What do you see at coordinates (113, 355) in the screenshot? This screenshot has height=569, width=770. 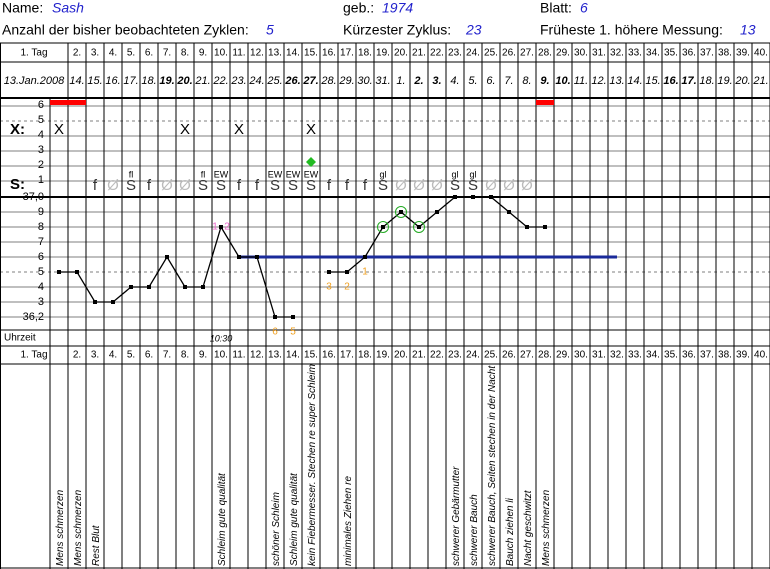 I see `day-number: 4.` at bounding box center [113, 355].